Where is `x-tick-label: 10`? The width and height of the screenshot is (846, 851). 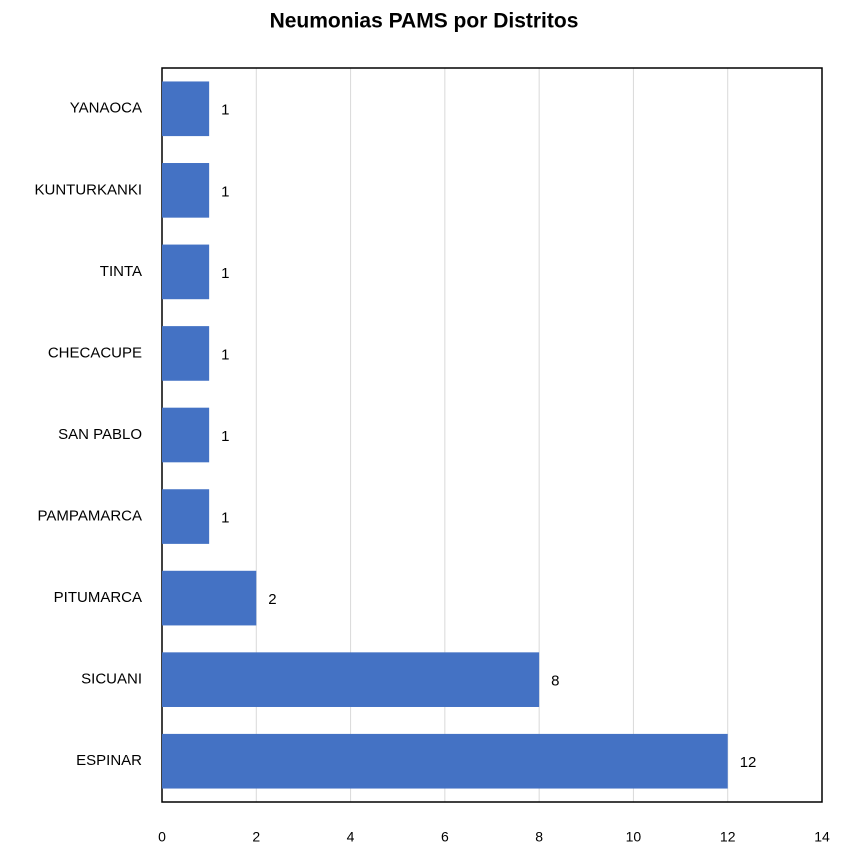
x-tick-label: 10 is located at coordinates (634, 837).